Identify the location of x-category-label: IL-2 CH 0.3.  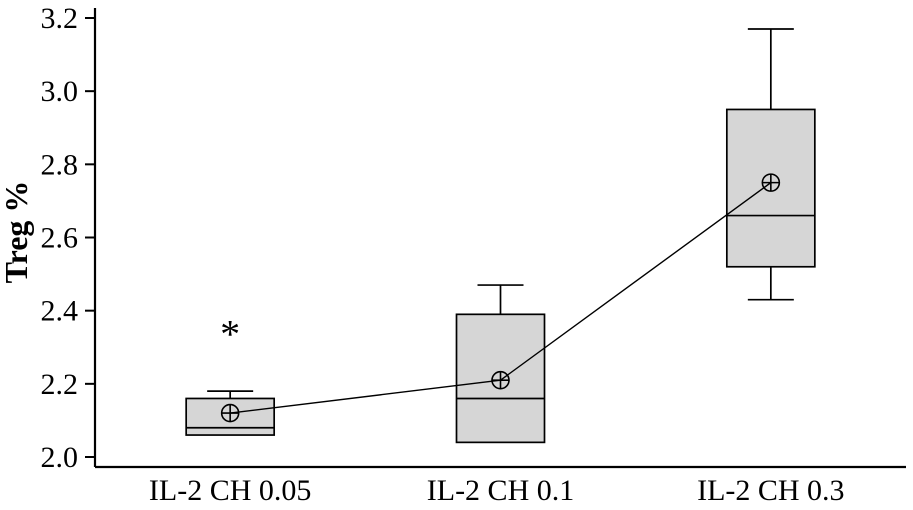
(770, 490).